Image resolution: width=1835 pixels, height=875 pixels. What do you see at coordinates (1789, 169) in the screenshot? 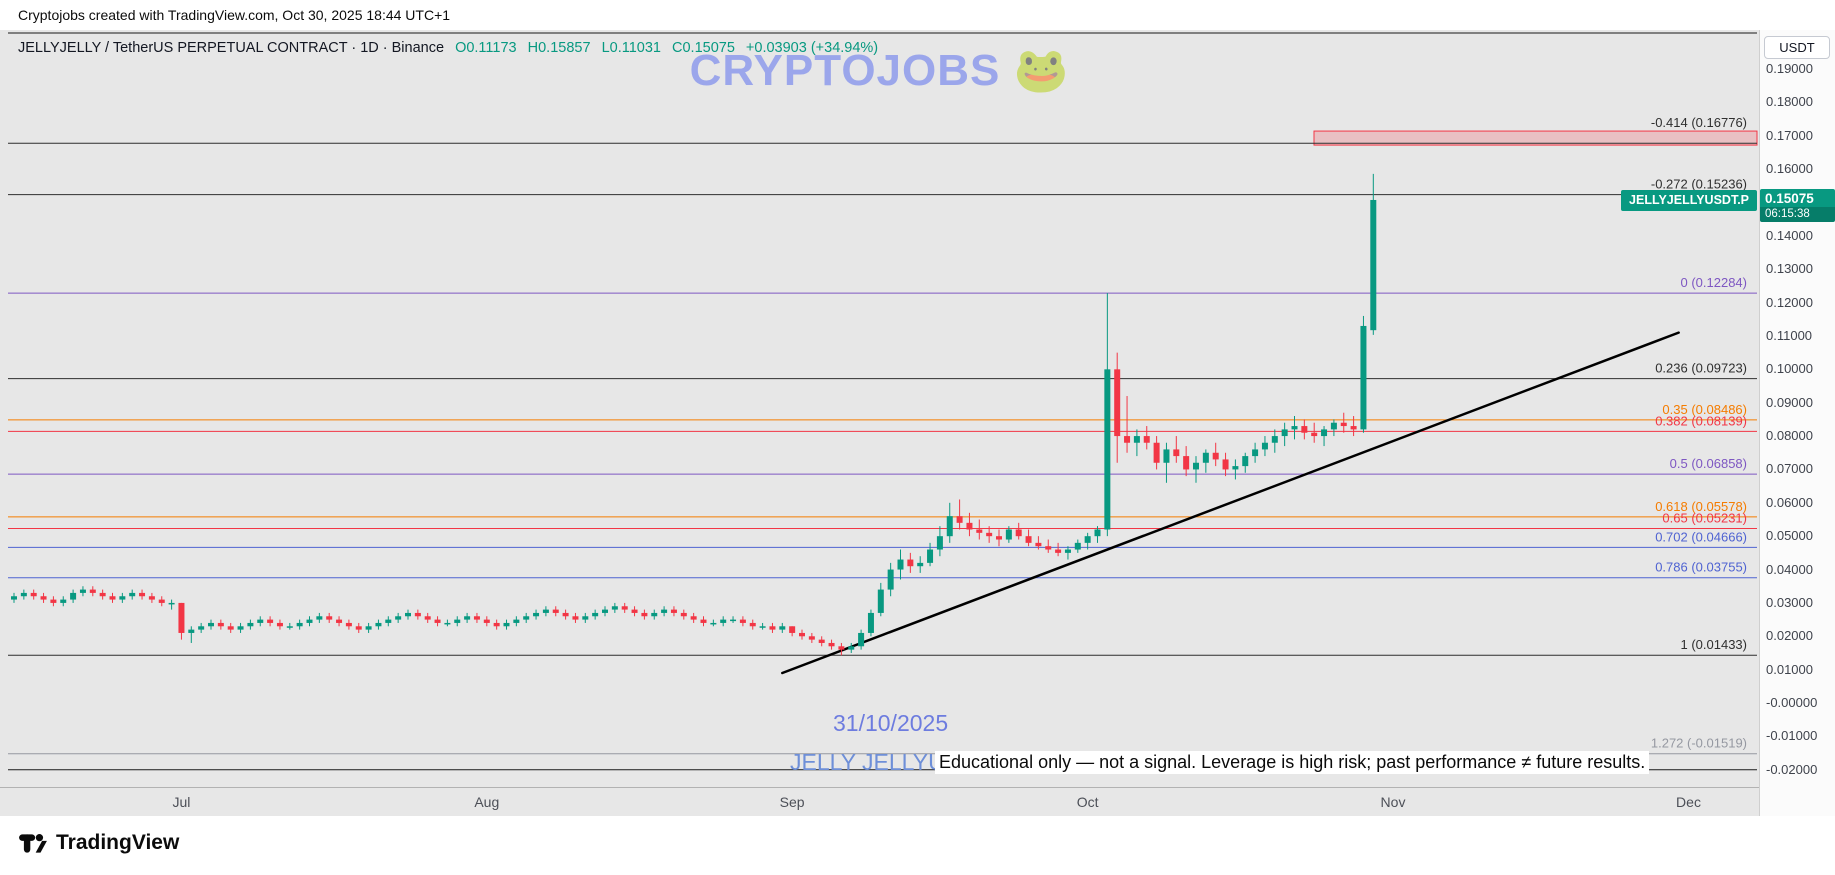
I see `price-tick-label: 0.16000` at bounding box center [1789, 169].